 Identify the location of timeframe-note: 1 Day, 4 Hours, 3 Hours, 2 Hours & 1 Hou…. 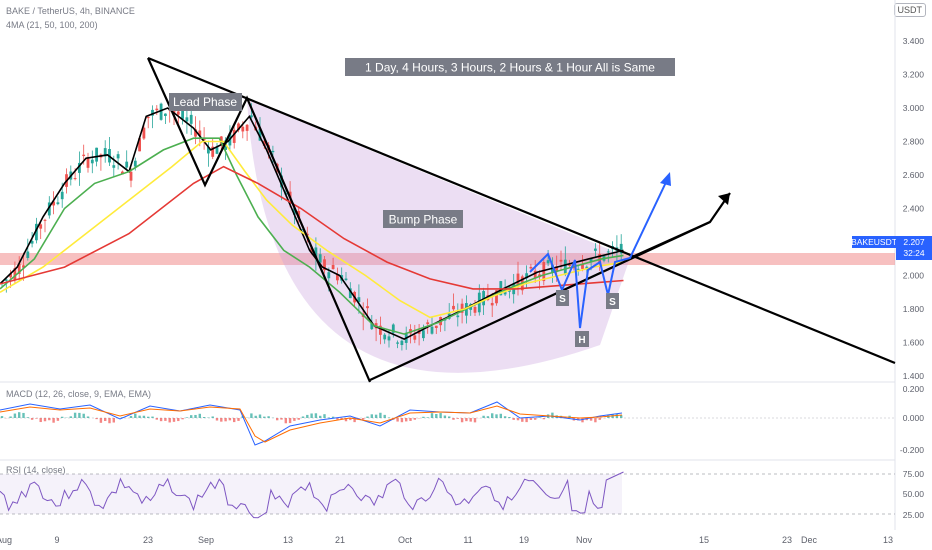
(510, 67).